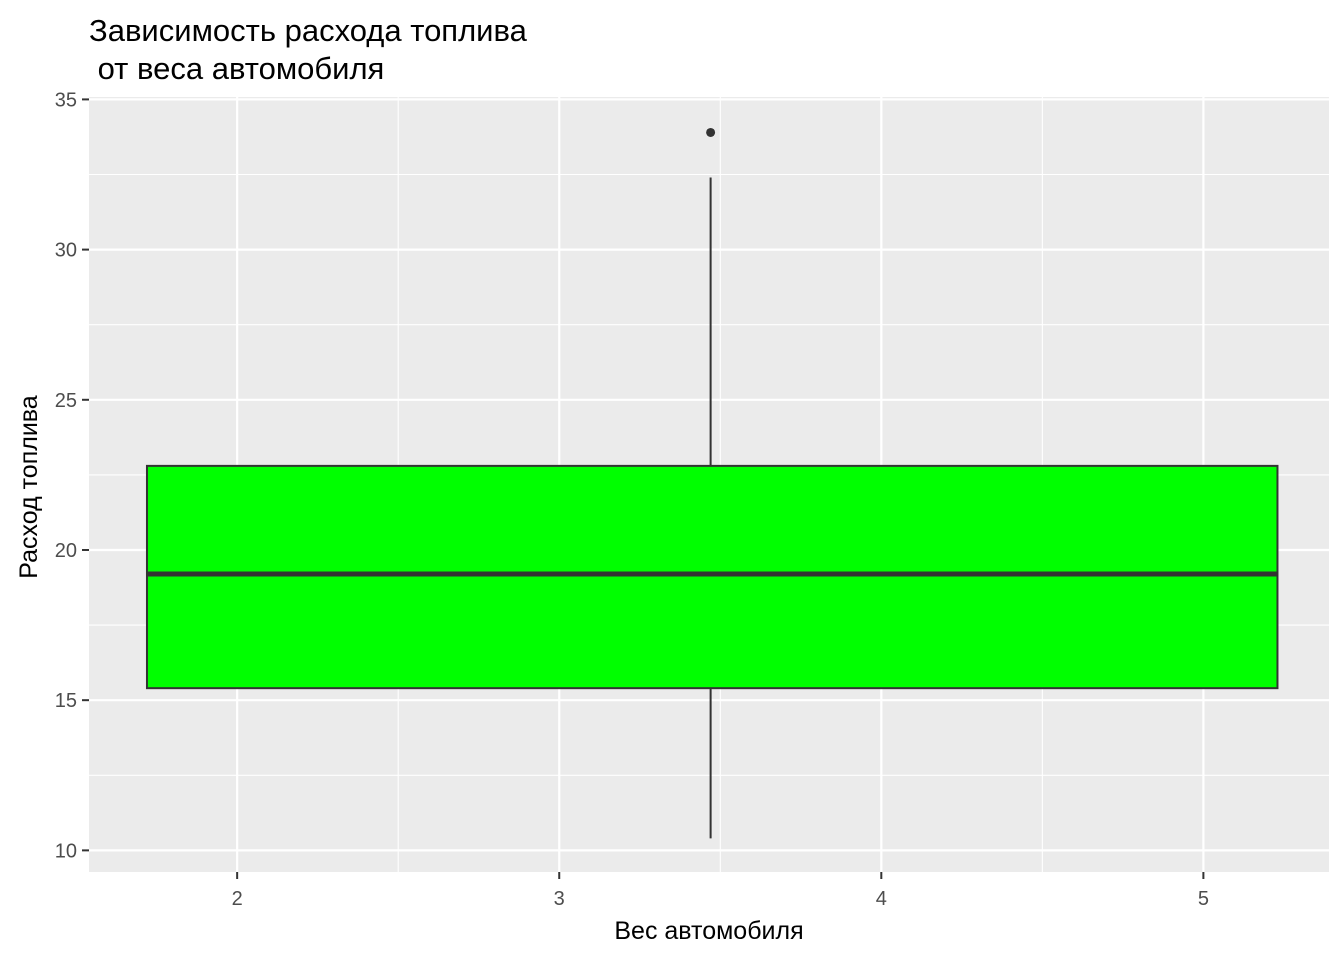 This screenshot has width=1344, height=960. What do you see at coordinates (308, 30) in the screenshot?
I see `chart-title-line-1: Зависимость расхода топлива` at bounding box center [308, 30].